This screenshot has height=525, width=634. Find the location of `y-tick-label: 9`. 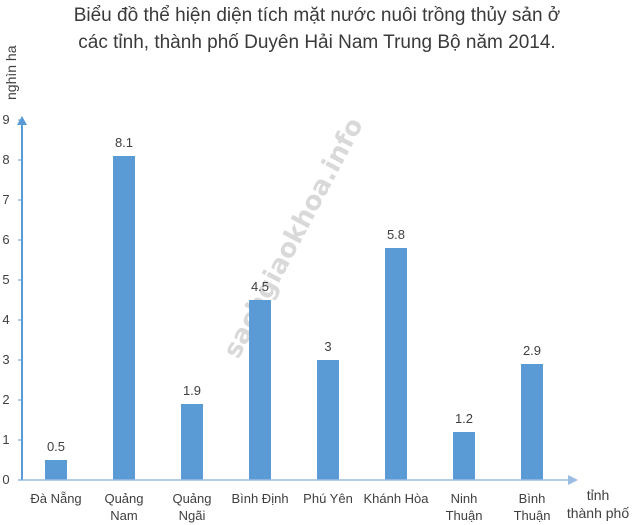

y-tick-label: 9 is located at coordinates (5, 119).